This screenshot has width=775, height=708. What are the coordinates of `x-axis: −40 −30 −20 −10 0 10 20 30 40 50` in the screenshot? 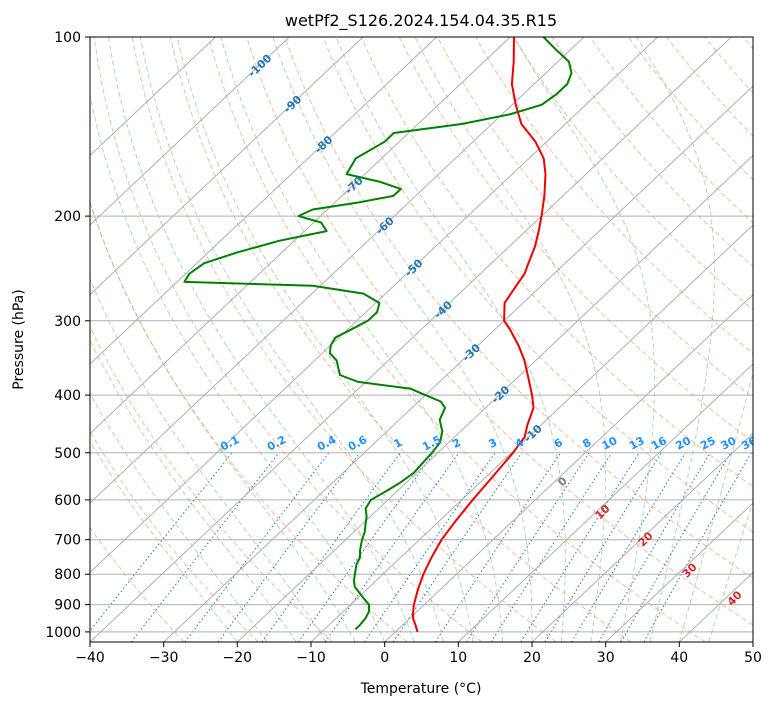 It's located at (418, 654).